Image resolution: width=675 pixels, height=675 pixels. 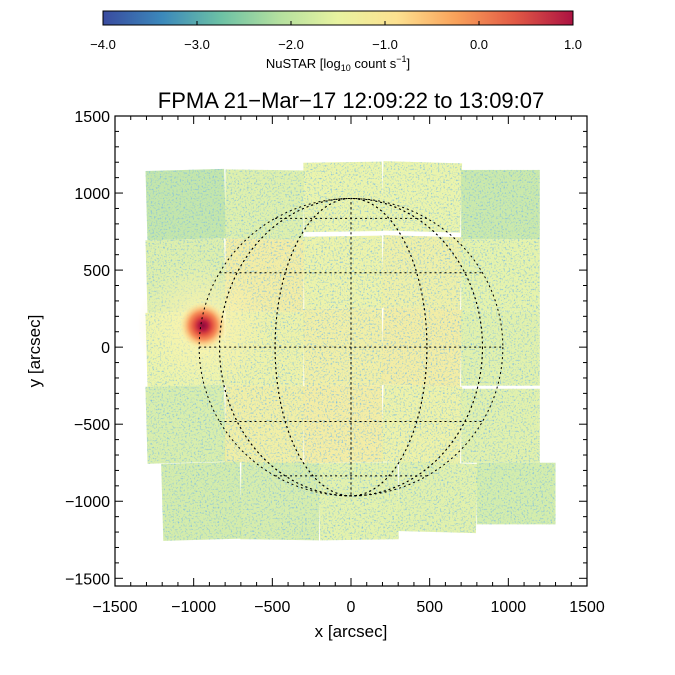 I want to click on x-tick-label: −500, so click(x=272, y=607).